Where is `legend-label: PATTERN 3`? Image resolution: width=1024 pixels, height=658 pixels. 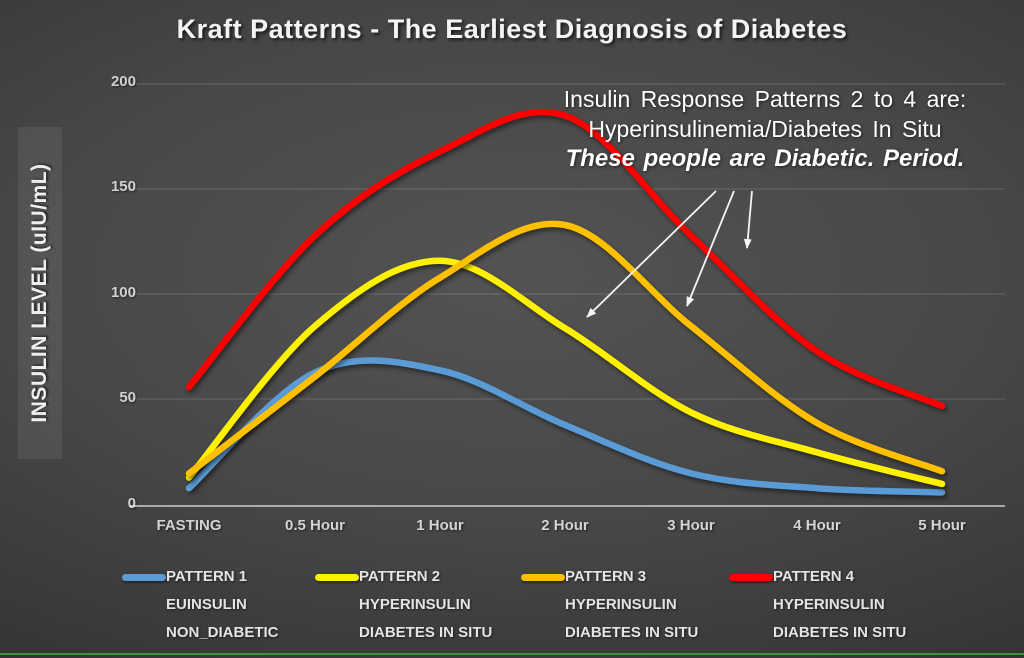
legend-label: PATTERN 3 is located at coordinates (606, 576).